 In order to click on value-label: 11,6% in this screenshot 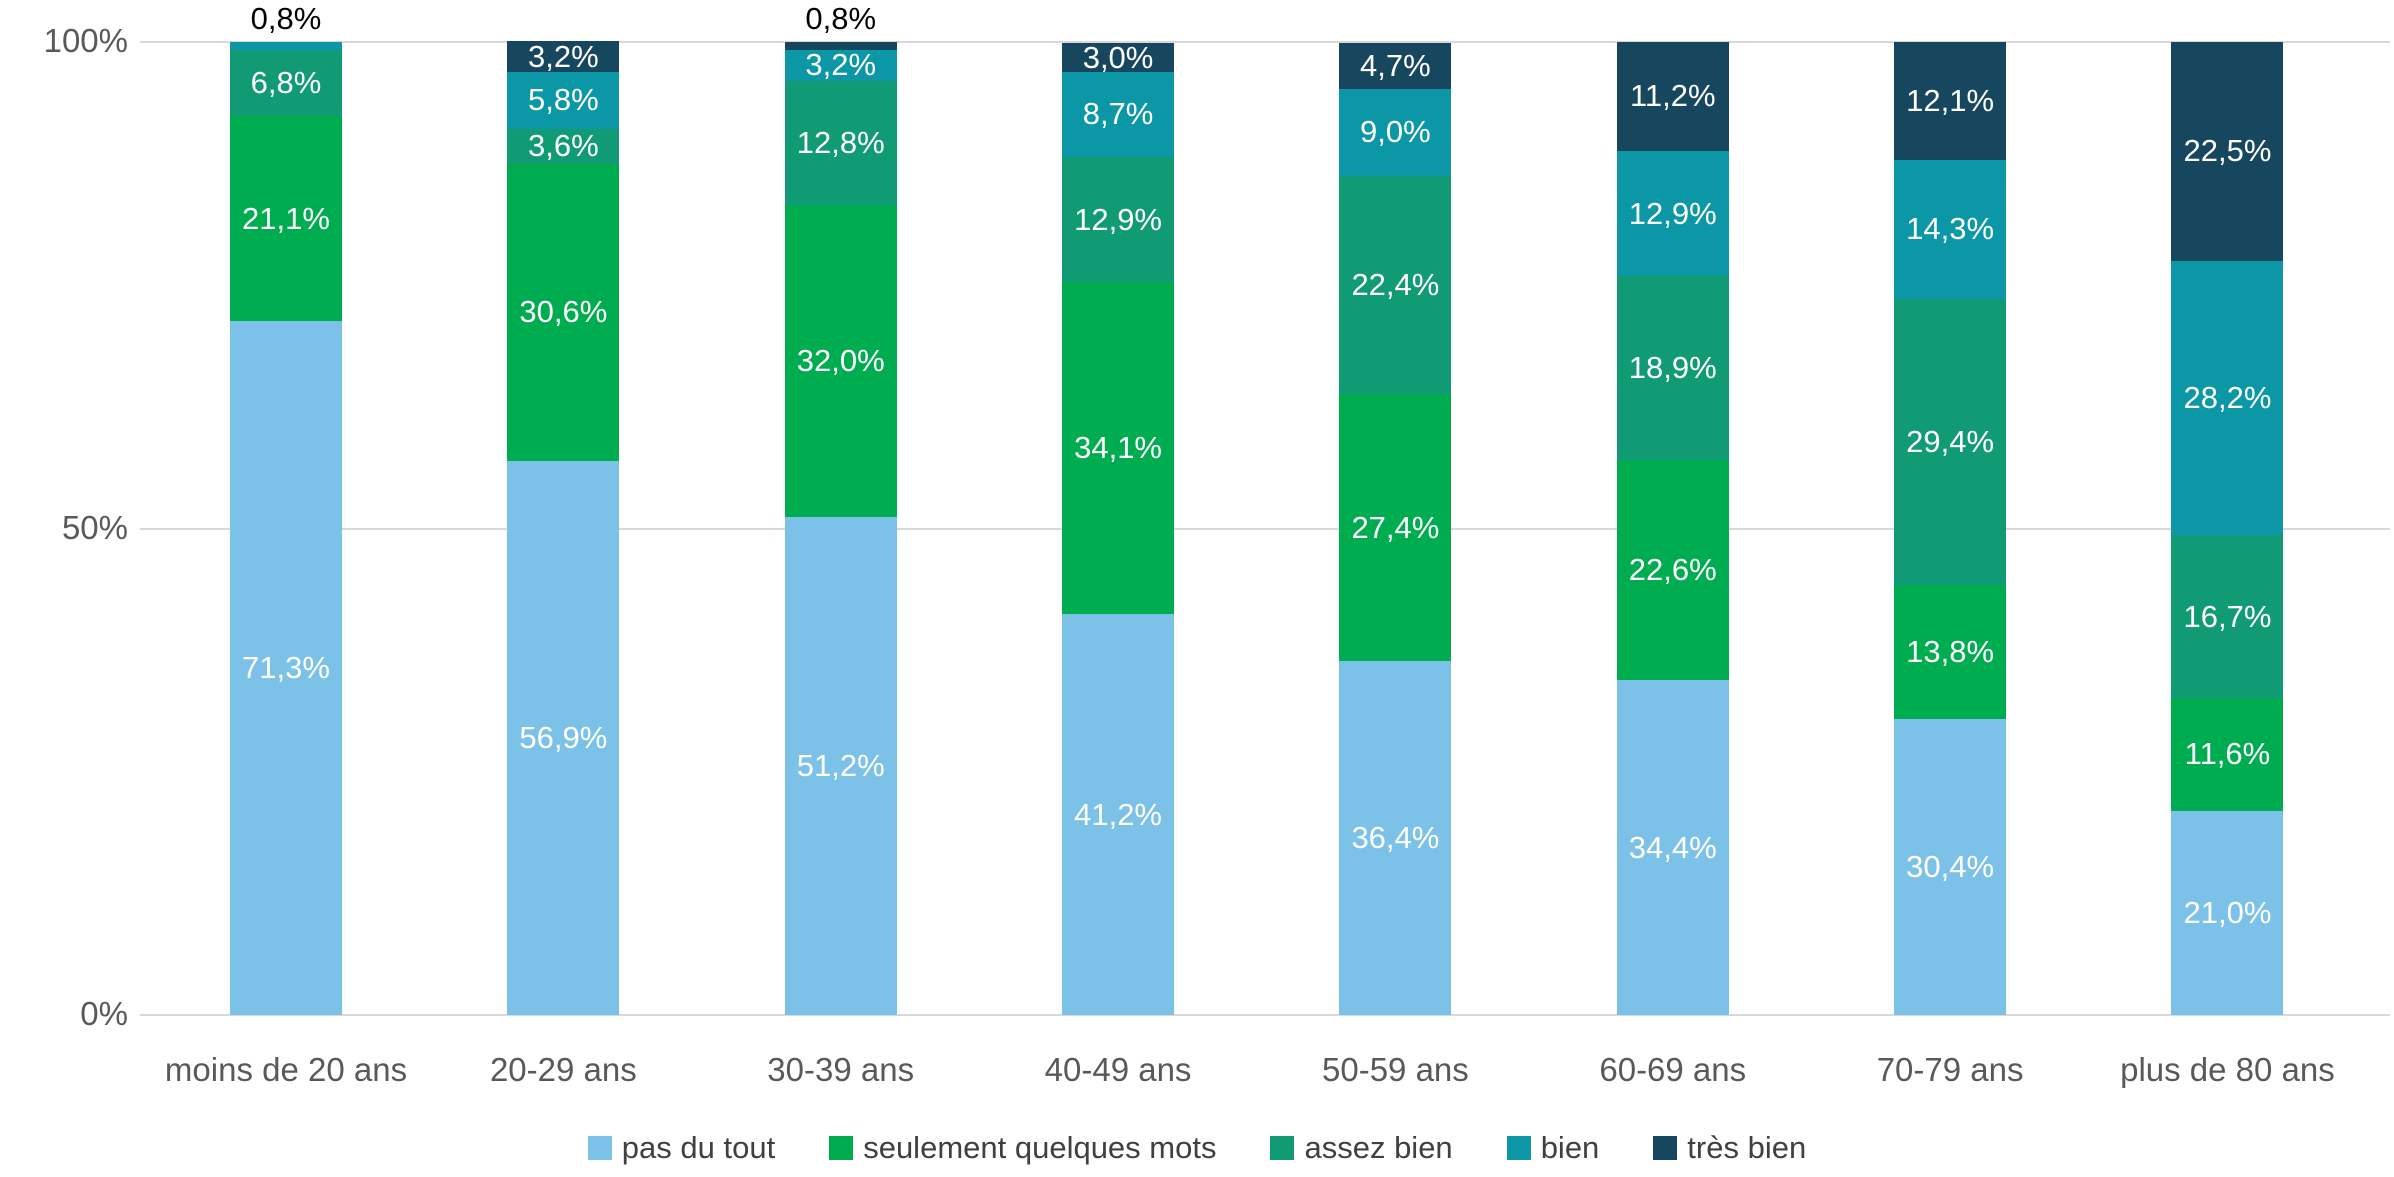, I will do `click(2227, 754)`.